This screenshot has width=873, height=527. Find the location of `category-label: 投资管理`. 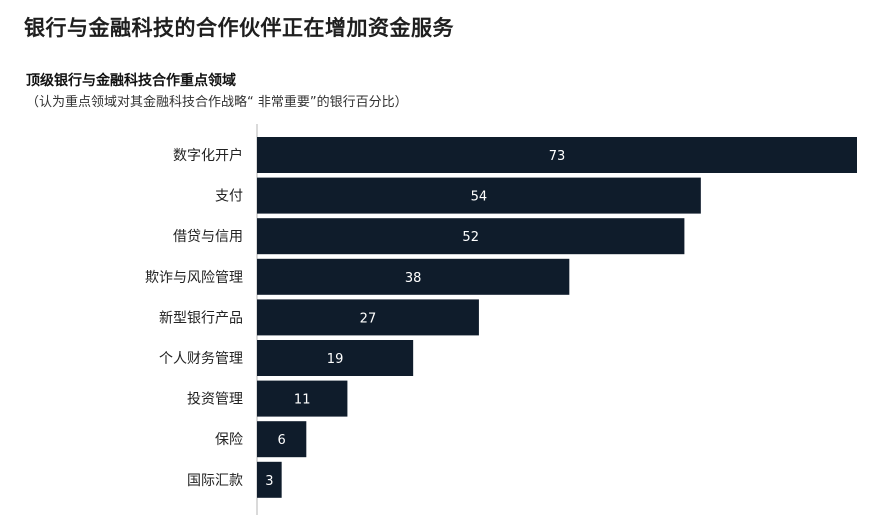

category-label: 投资管理 is located at coordinates (215, 400).